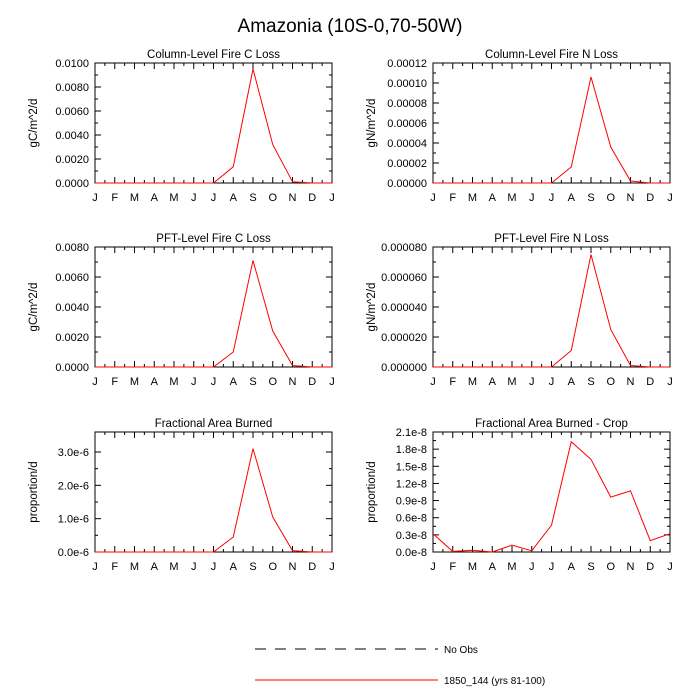 The width and height of the screenshot is (700, 700). Describe the element at coordinates (411, 502) in the screenshot. I see `y-tick-label: 0.9e-8` at that location.